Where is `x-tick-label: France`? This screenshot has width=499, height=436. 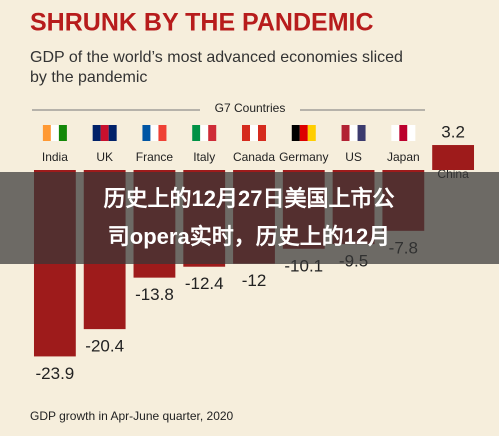 x-tick-label: France is located at coordinates (155, 157).